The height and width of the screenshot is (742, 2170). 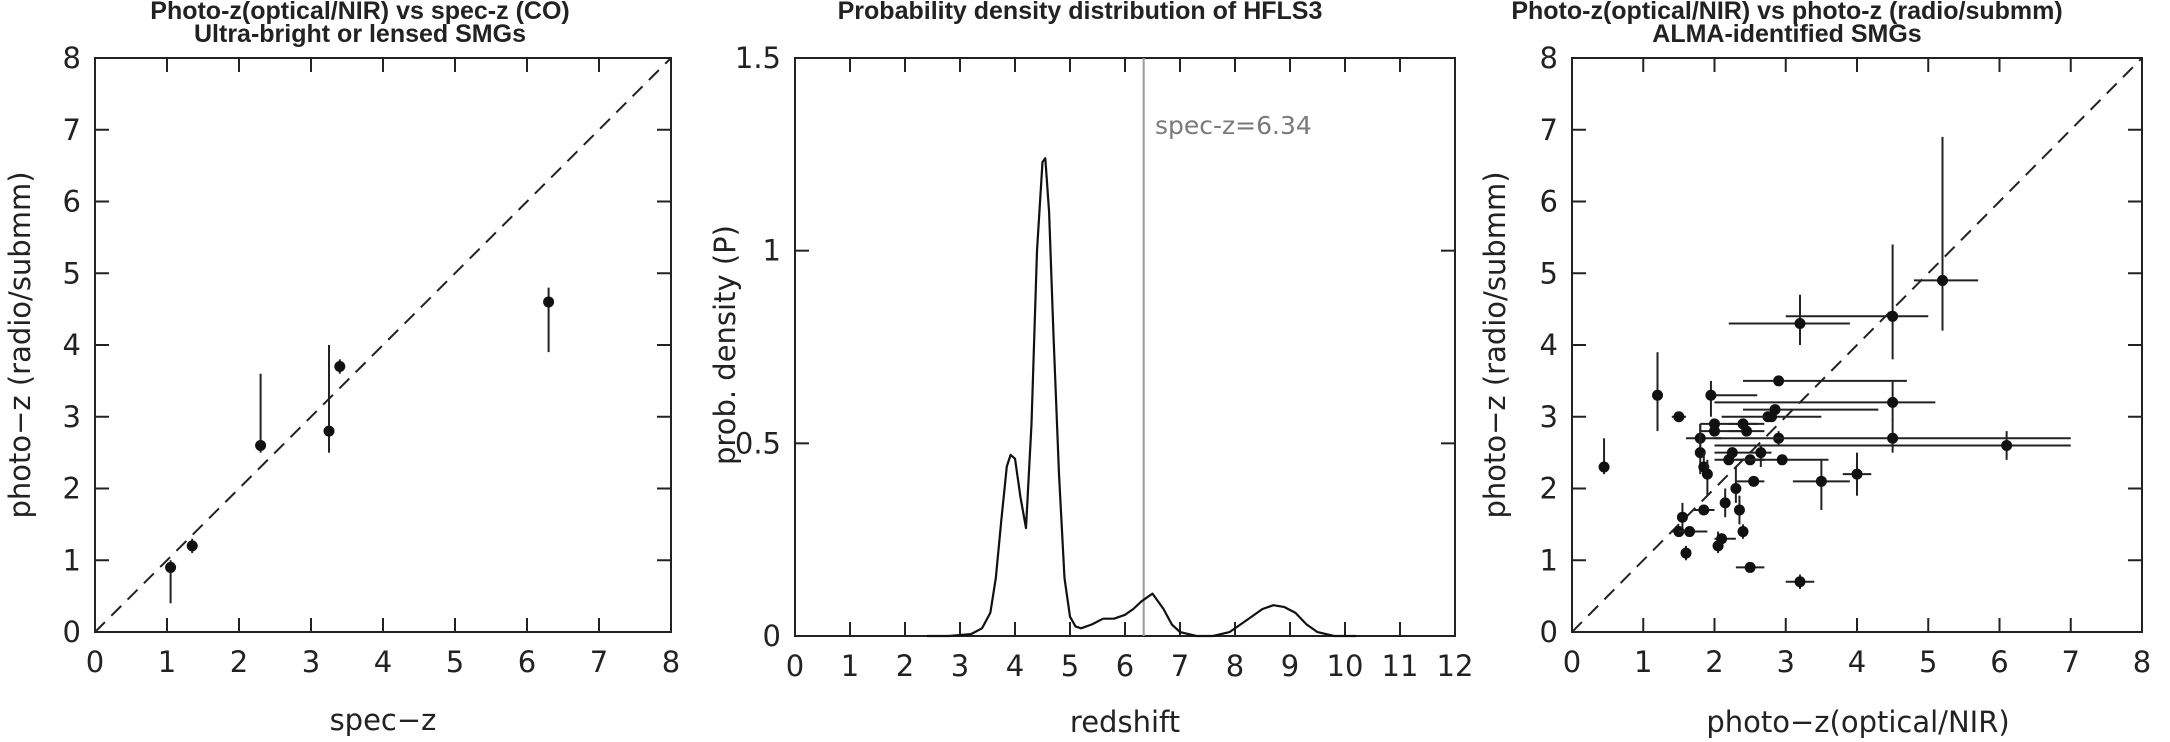 What do you see at coordinates (1125, 722) in the screenshot?
I see `x-axis-label: redshift` at bounding box center [1125, 722].